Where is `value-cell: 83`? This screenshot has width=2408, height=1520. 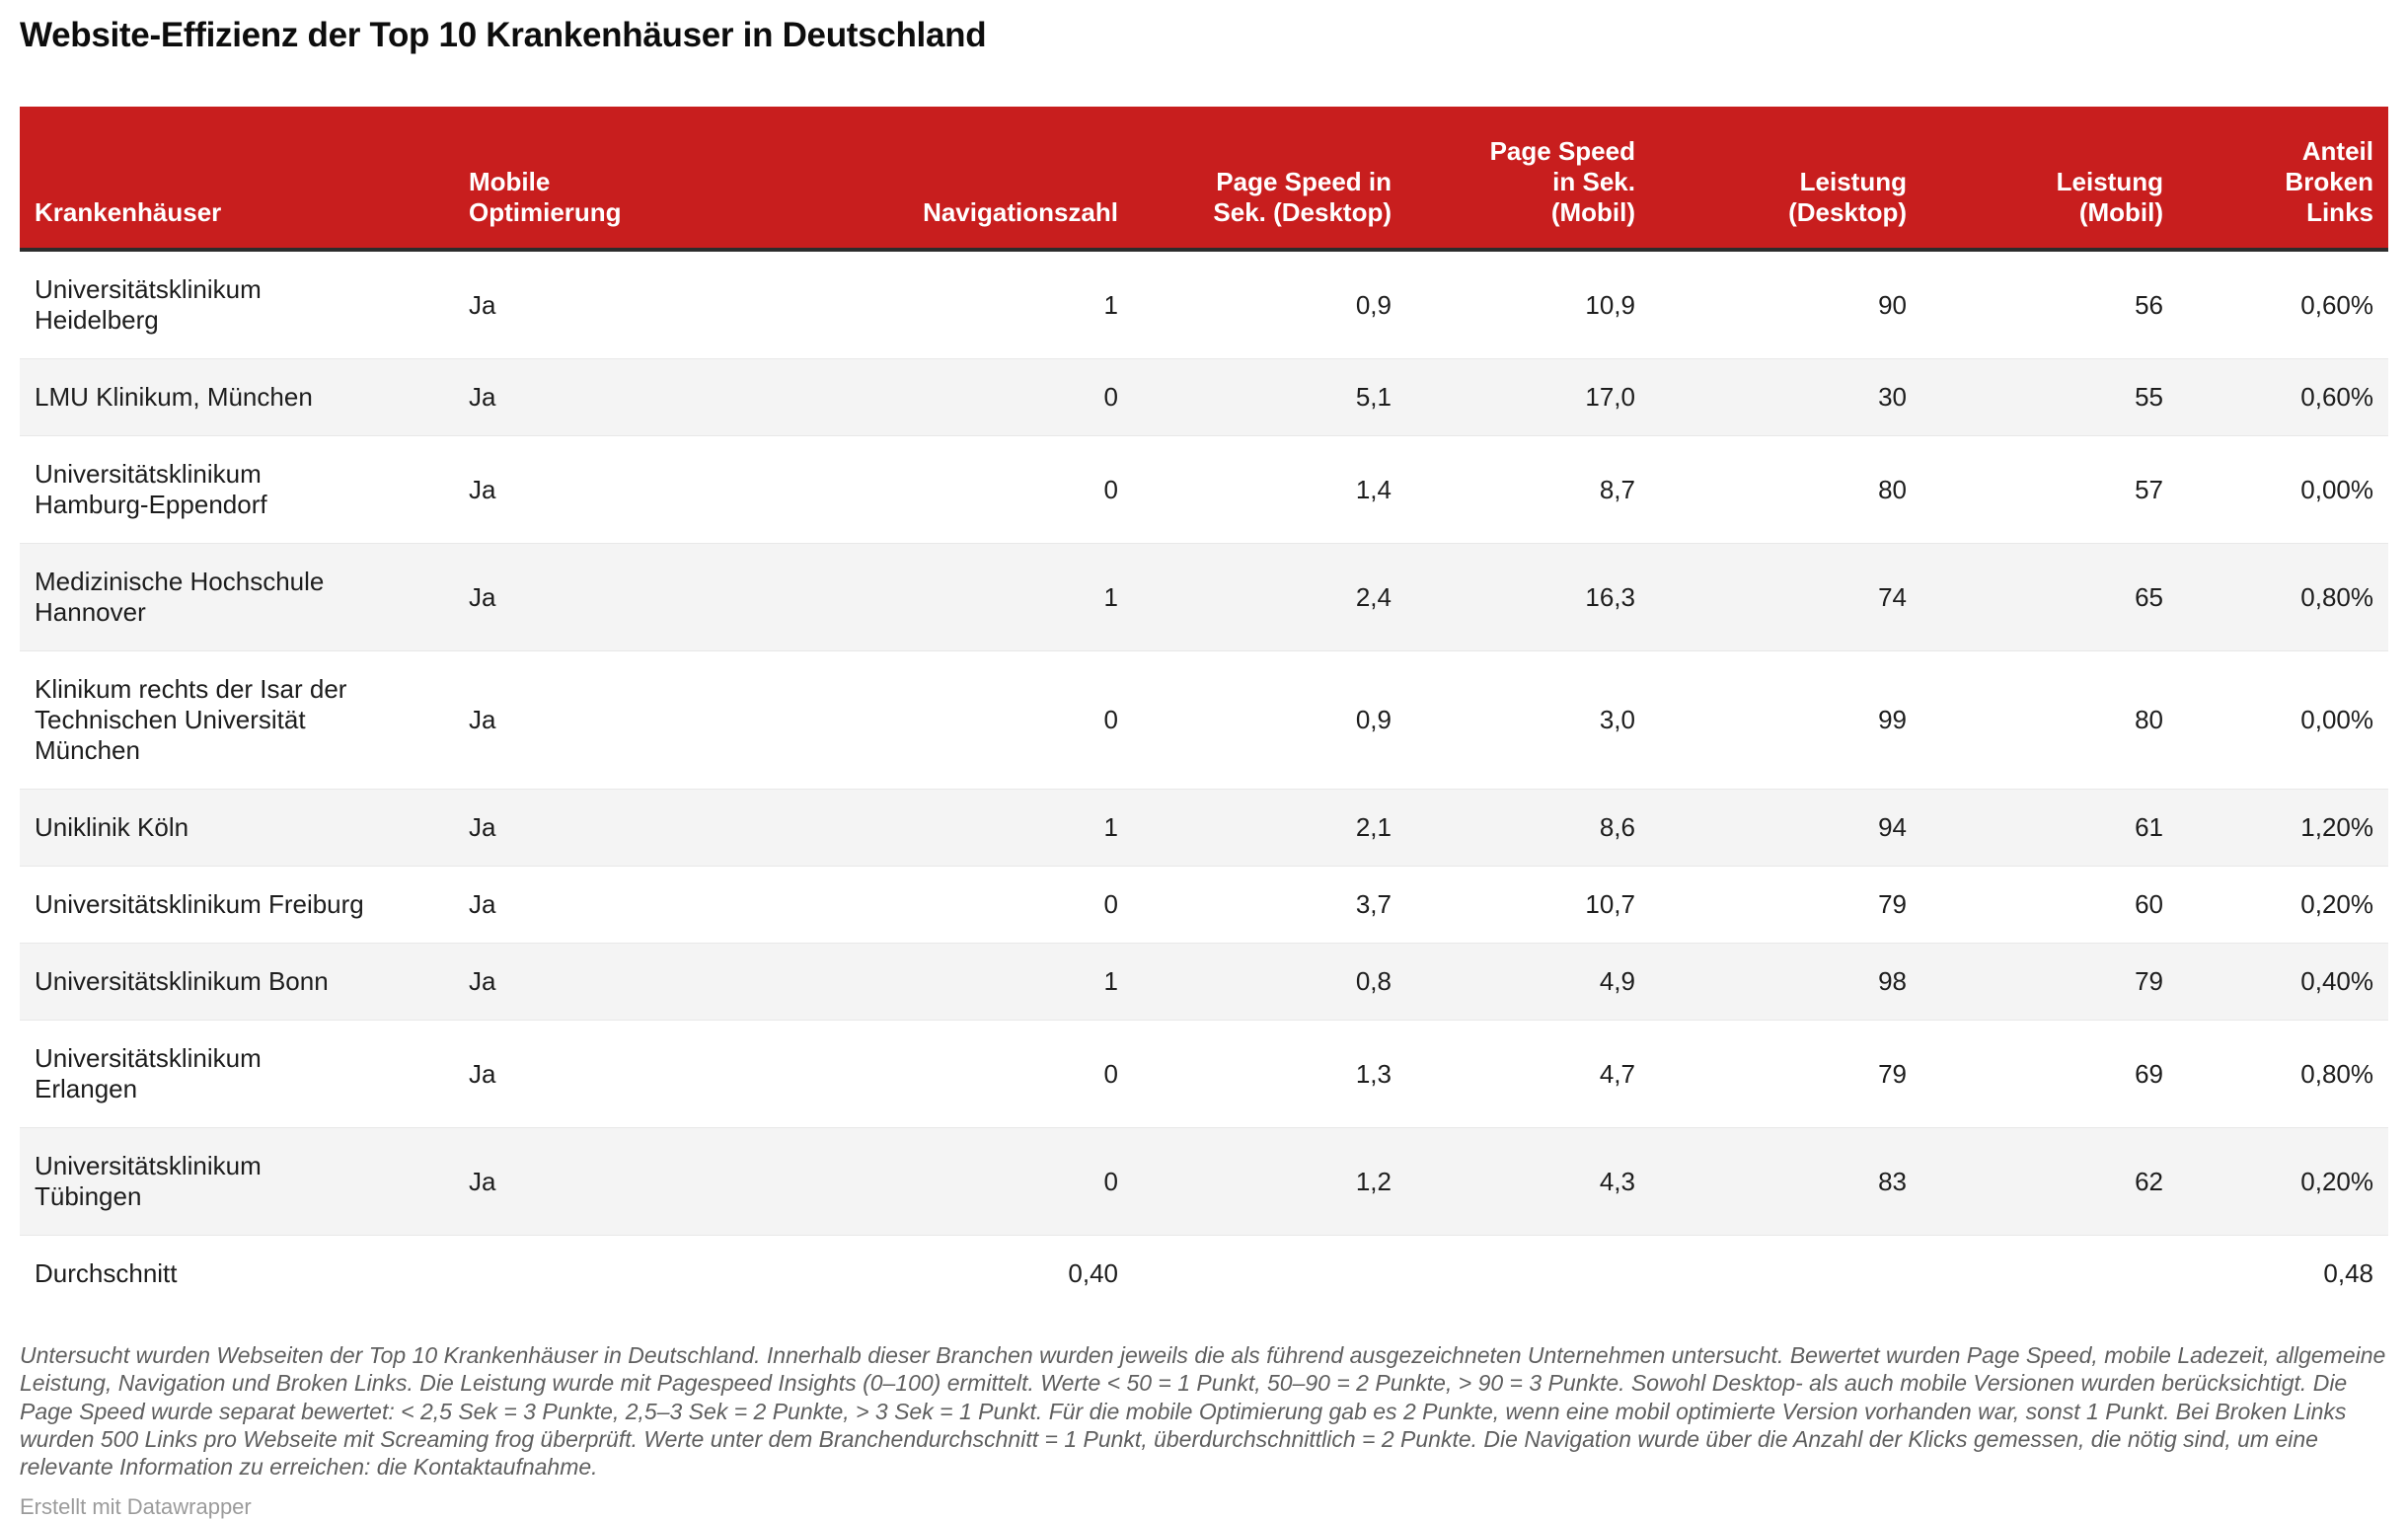
value-cell: 83 is located at coordinates (1893, 1181).